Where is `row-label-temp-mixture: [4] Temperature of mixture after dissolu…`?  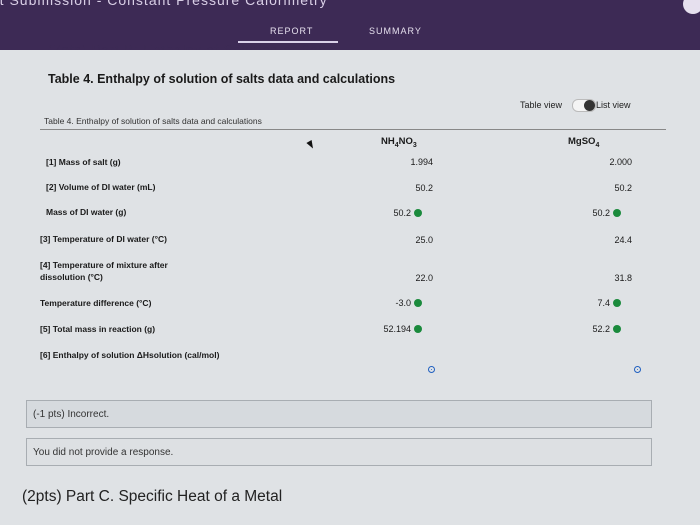
row-label-temp-mixture: [4] Temperature of mixture after dissolu… is located at coordinates (104, 271).